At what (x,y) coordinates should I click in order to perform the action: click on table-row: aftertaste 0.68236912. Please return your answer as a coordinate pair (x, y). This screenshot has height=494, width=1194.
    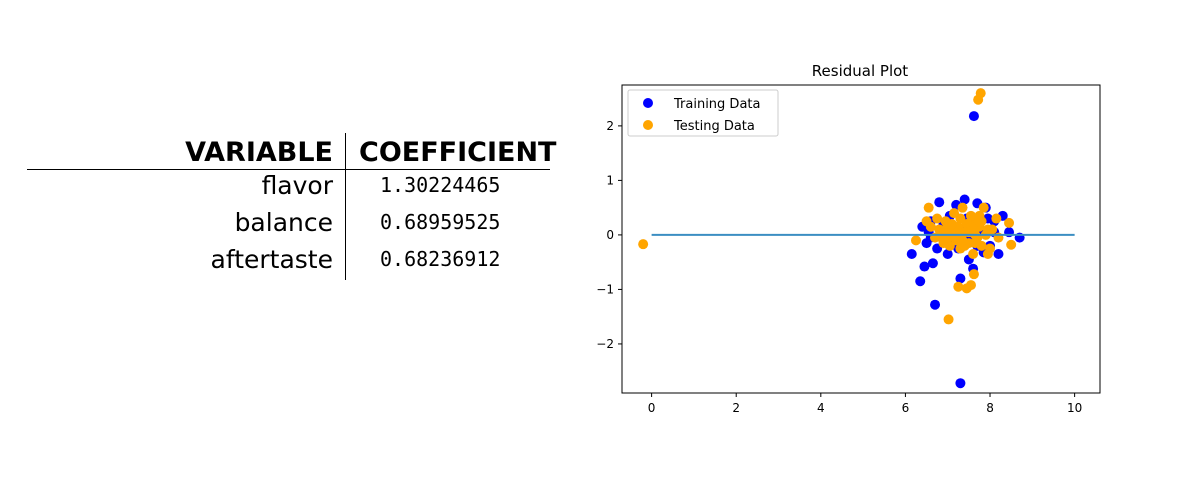
    Looking at the image, I should click on (288, 264).